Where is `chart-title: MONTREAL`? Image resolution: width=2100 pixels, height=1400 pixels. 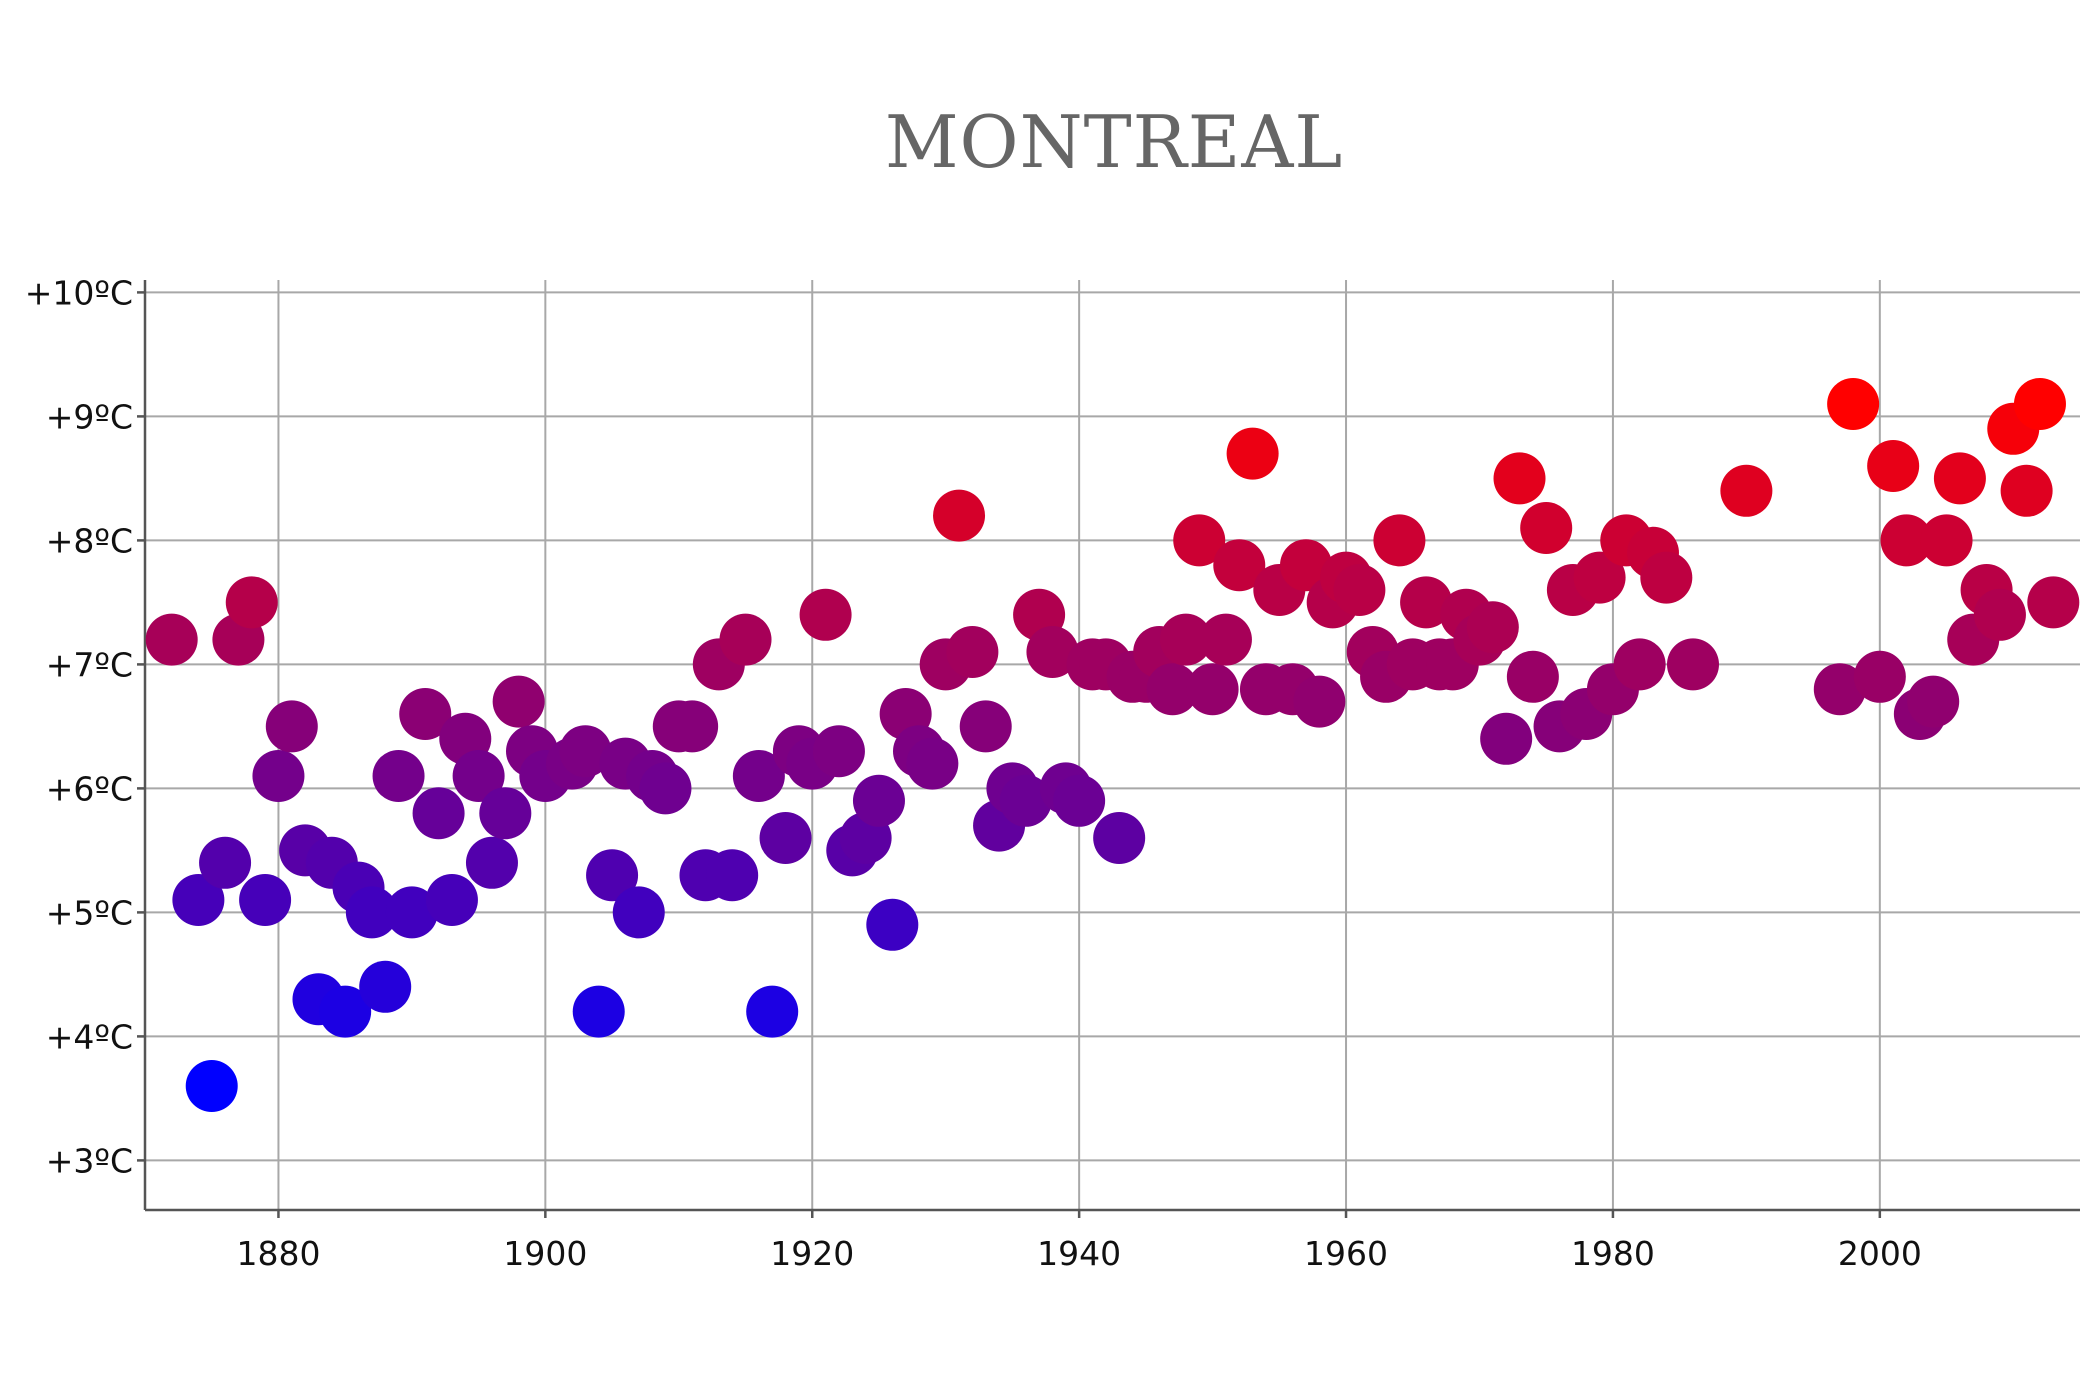
chart-title: MONTREAL is located at coordinates (1114, 142).